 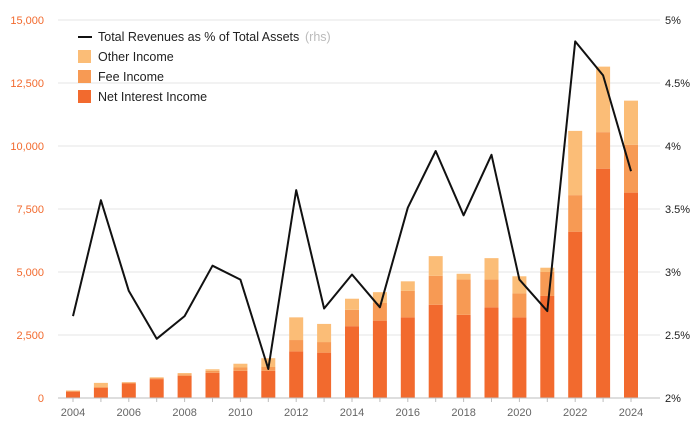 I want to click on legend-label-net-interest-income: Net Interest Income, so click(x=152, y=97).